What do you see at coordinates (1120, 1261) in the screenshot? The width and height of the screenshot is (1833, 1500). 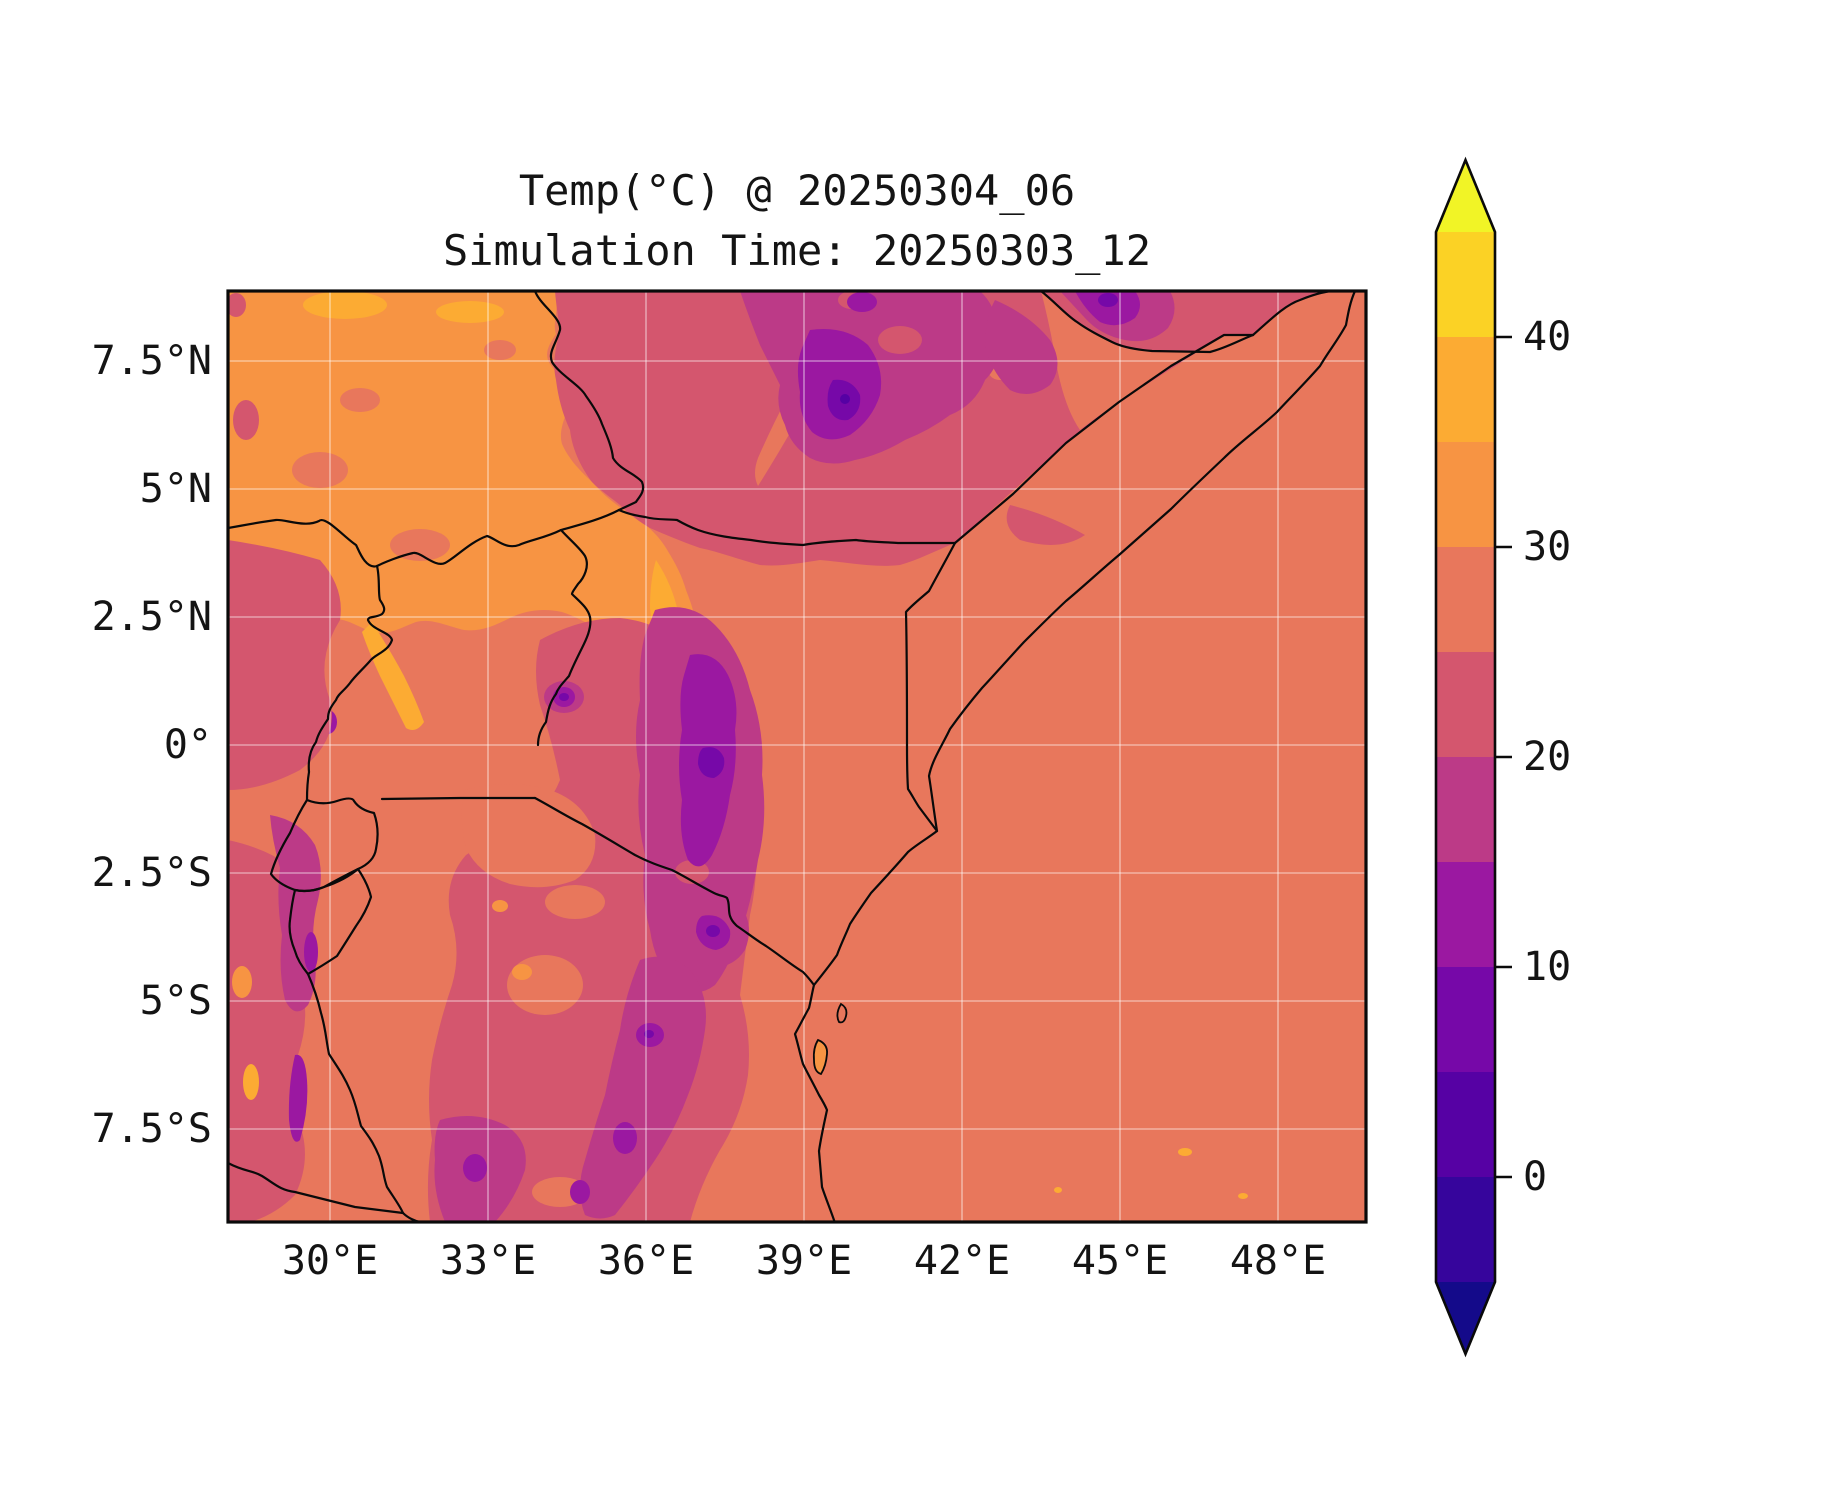 I see `x-tick-45E: 45°E` at bounding box center [1120, 1261].